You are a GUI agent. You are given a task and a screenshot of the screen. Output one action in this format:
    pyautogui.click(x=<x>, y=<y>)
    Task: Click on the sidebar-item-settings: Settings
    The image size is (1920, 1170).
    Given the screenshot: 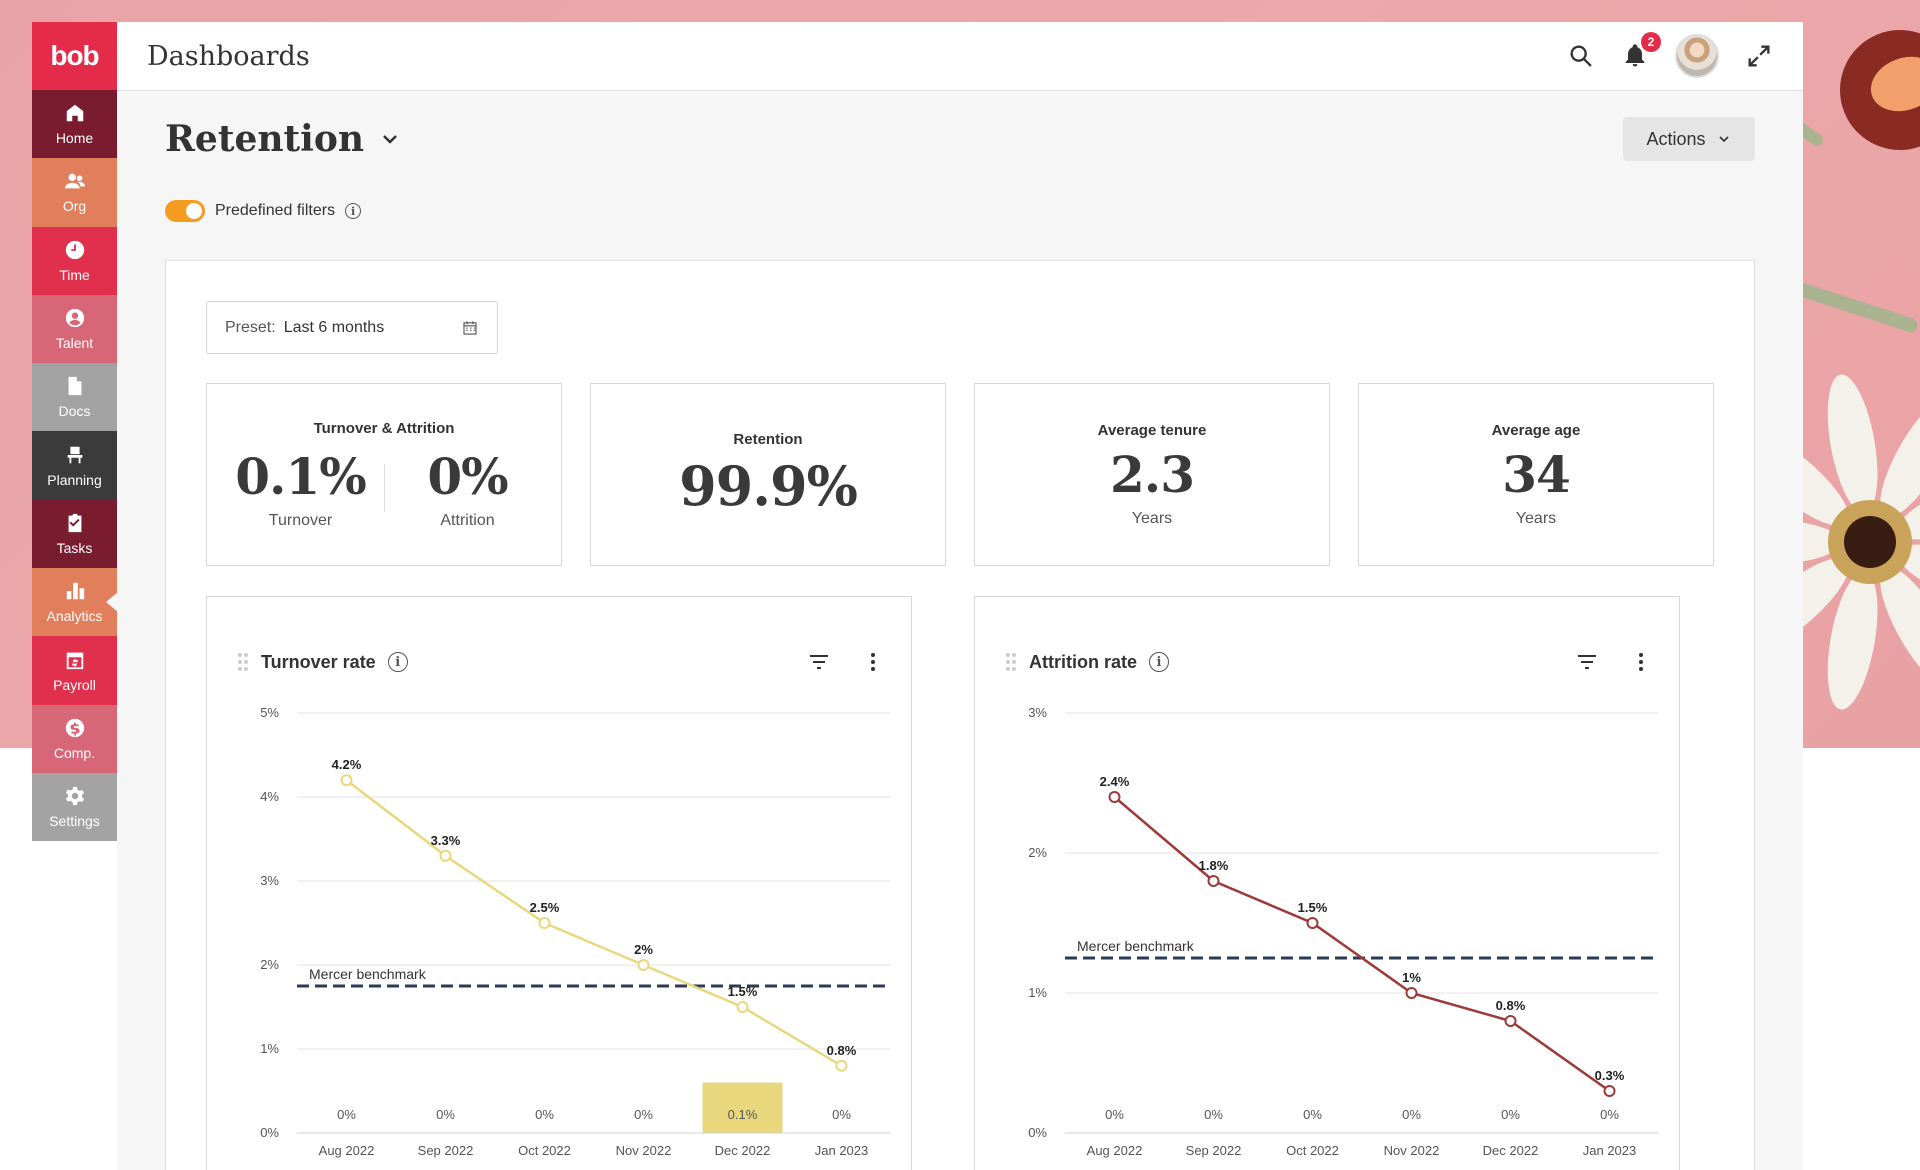 What is the action you would take?
    pyautogui.click(x=74, y=807)
    